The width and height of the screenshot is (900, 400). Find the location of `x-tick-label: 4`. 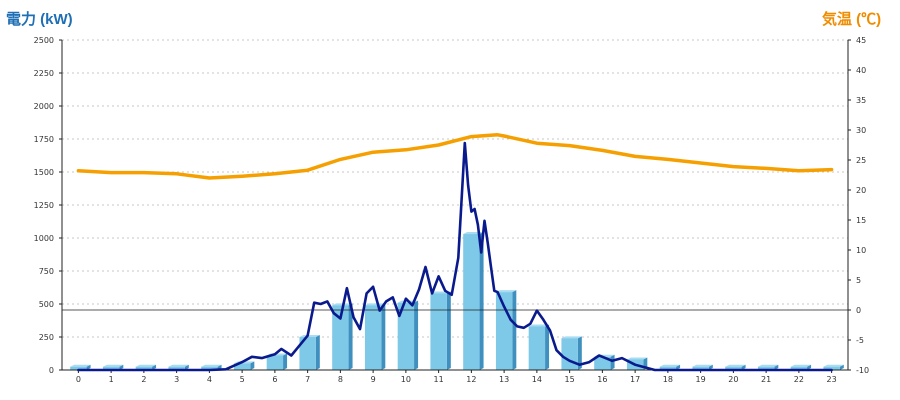

x-tick-label: 4 is located at coordinates (209, 379).